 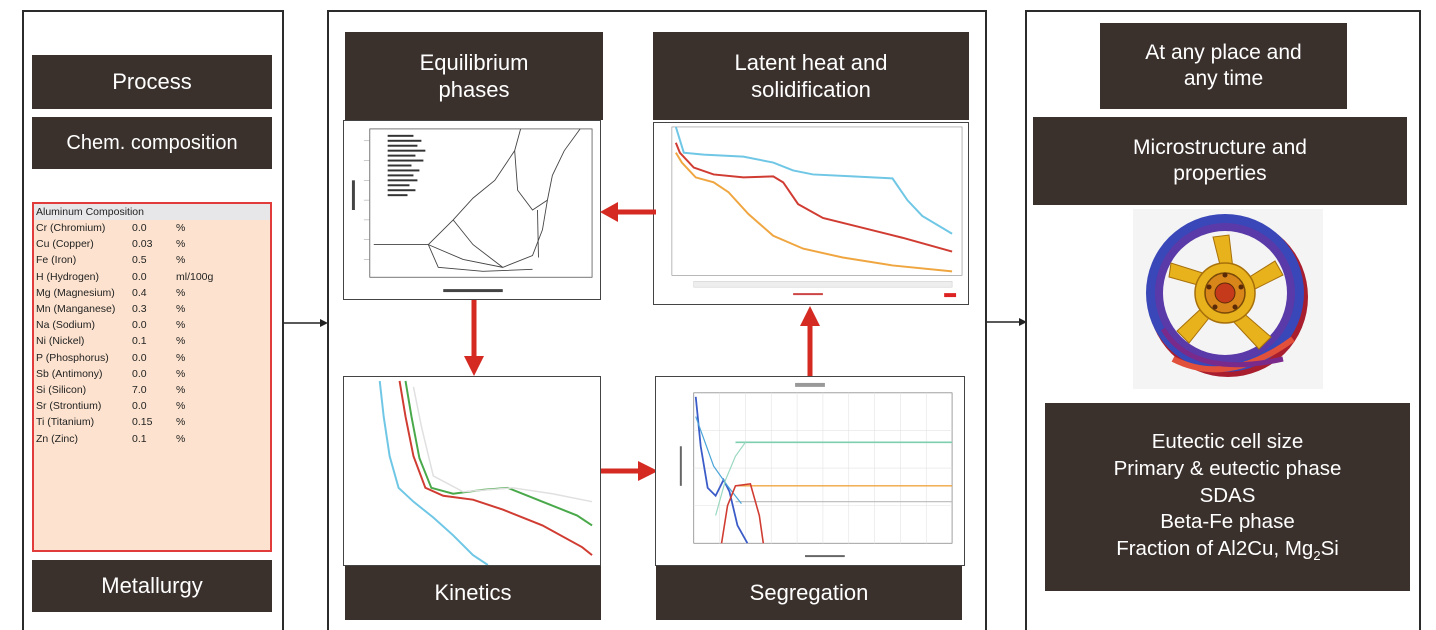 What do you see at coordinates (152, 277) in the screenshot?
I see `composition-row: H (Hydrogen) 0.0 ml/100g` at bounding box center [152, 277].